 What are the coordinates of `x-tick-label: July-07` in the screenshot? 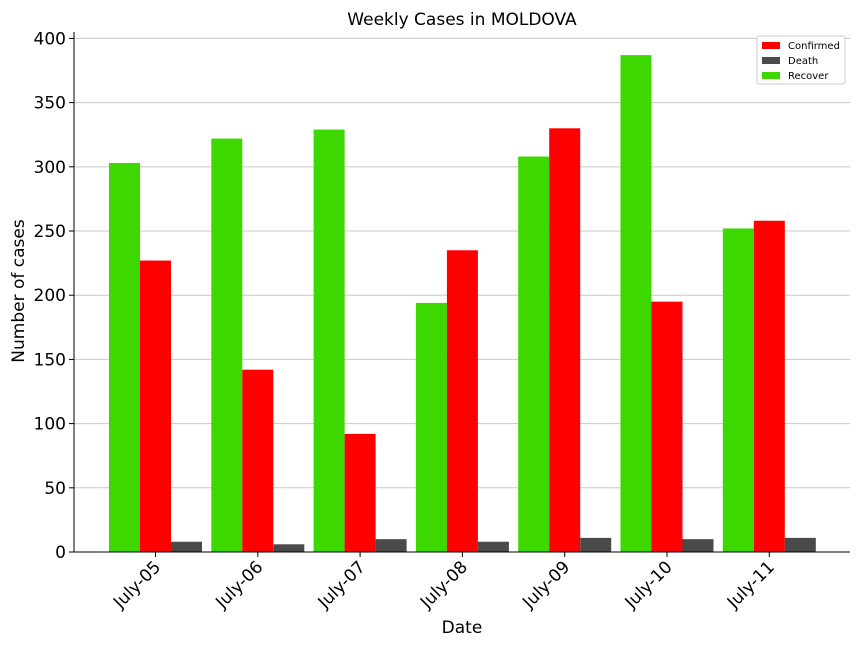 It's located at (342, 585).